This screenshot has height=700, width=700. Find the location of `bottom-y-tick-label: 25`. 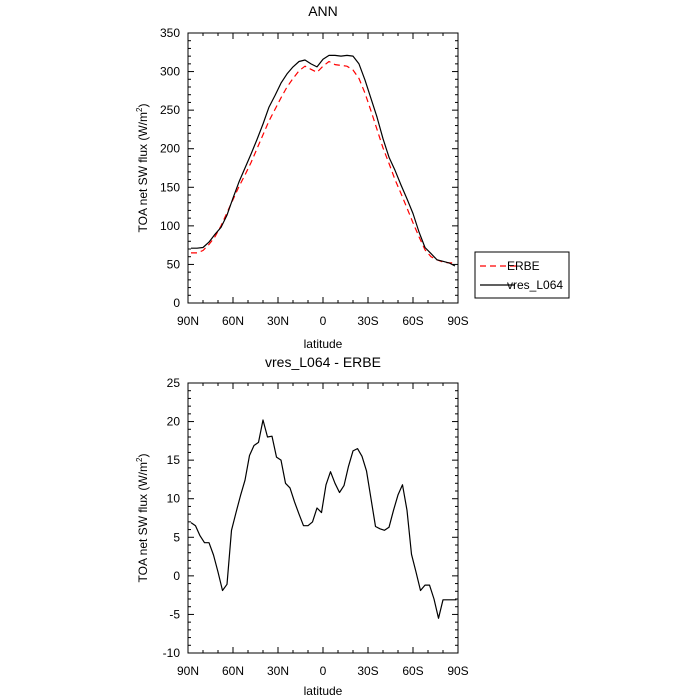

bottom-y-tick-label: 25 is located at coordinates (174, 383).